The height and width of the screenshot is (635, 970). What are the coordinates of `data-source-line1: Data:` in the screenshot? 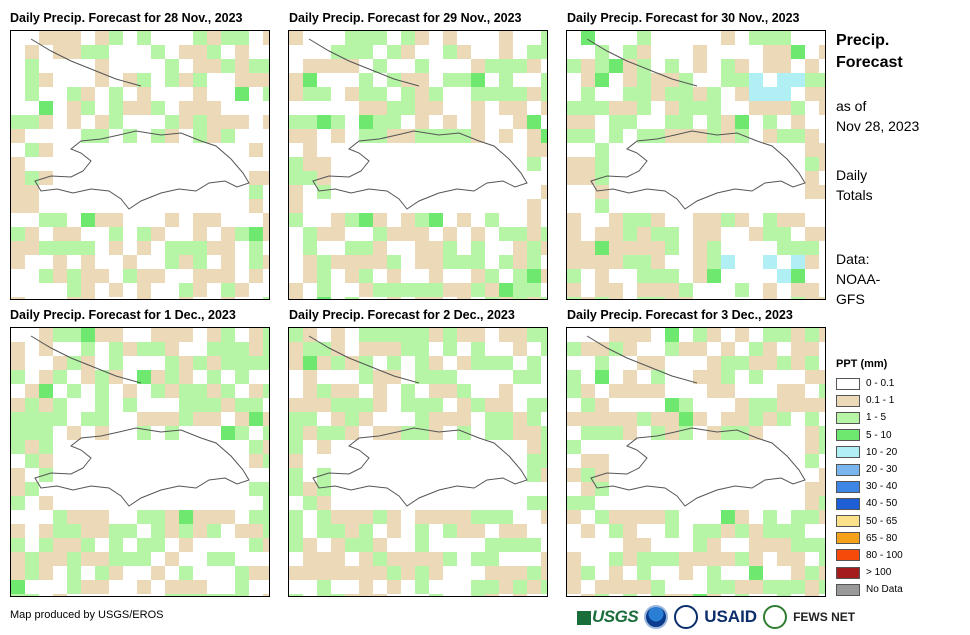 It's located at (853, 259).